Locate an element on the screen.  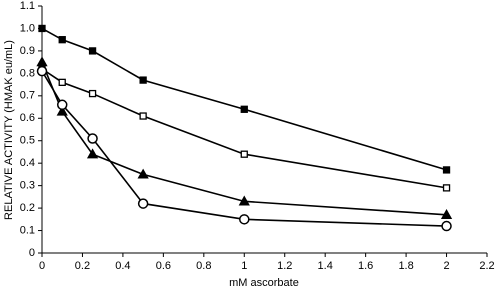
x-tick-label: 0.8 is located at coordinates (203, 266).